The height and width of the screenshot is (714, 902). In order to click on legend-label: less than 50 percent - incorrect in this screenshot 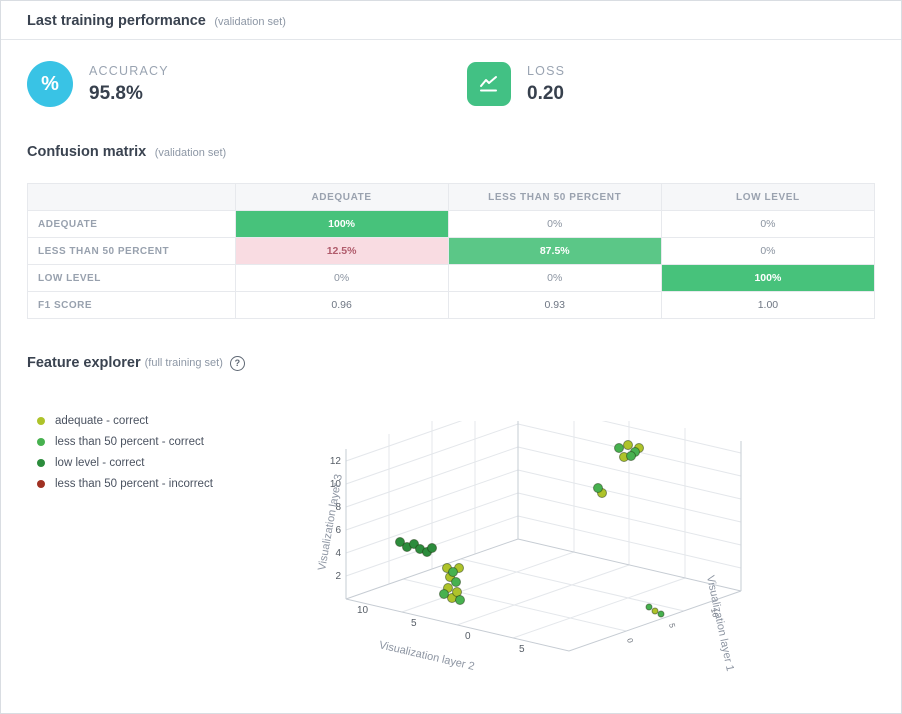, I will do `click(134, 484)`.